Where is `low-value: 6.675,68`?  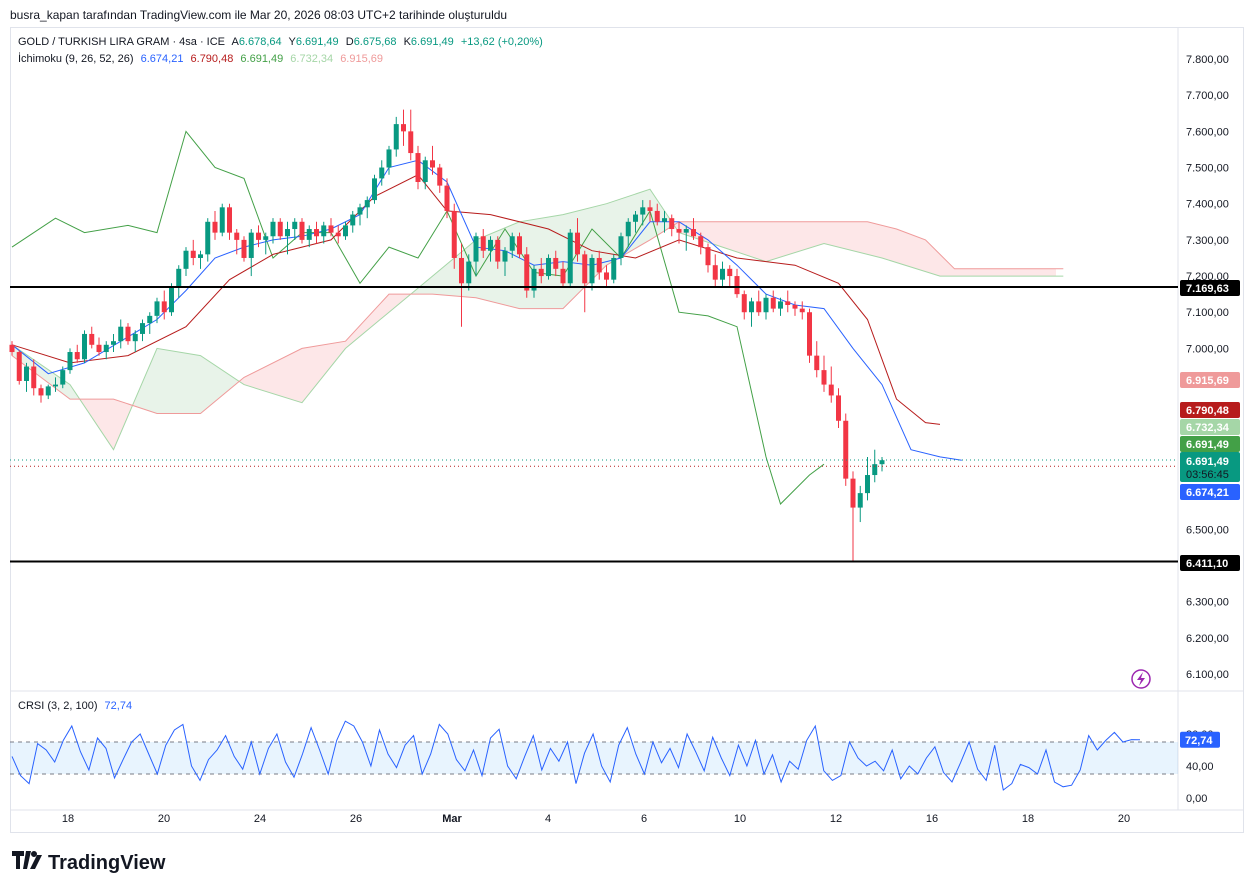
low-value: 6.675,68 is located at coordinates (375, 42).